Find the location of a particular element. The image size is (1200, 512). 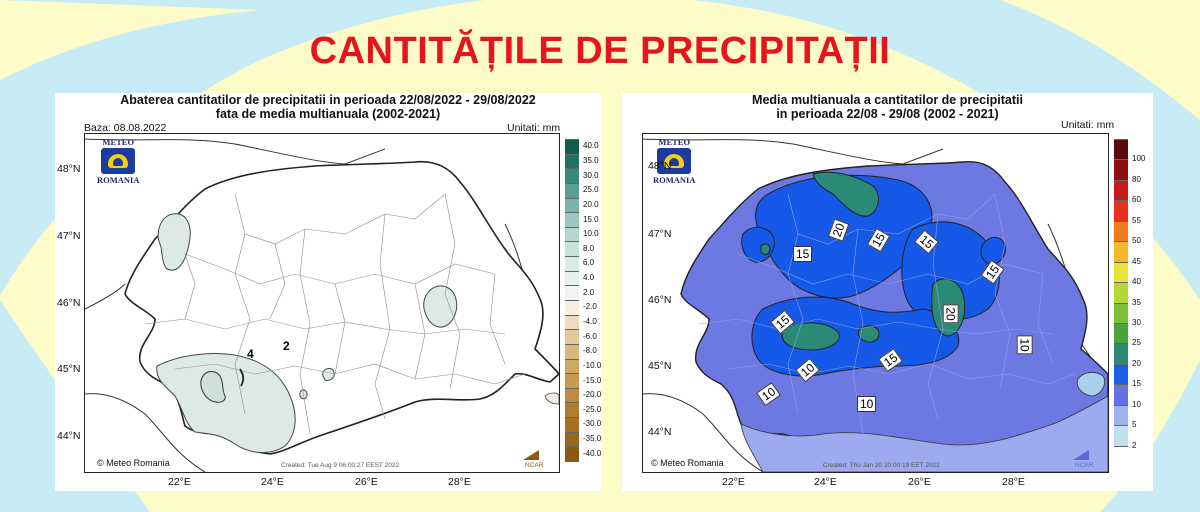

right-contour-label: 20 is located at coordinates (950, 314).